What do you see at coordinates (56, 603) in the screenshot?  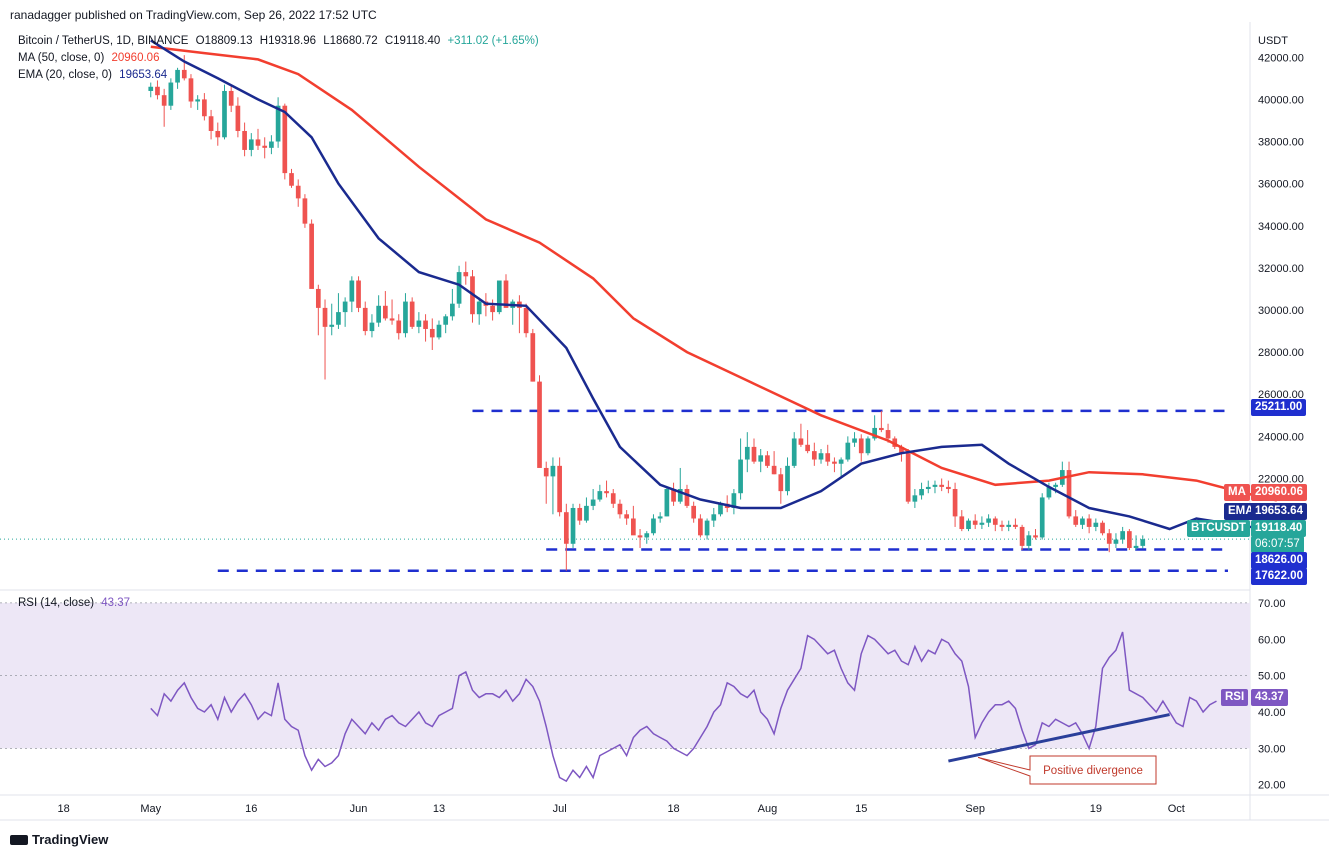 I see `legend-rsi-label: RSI (14, close)` at bounding box center [56, 603].